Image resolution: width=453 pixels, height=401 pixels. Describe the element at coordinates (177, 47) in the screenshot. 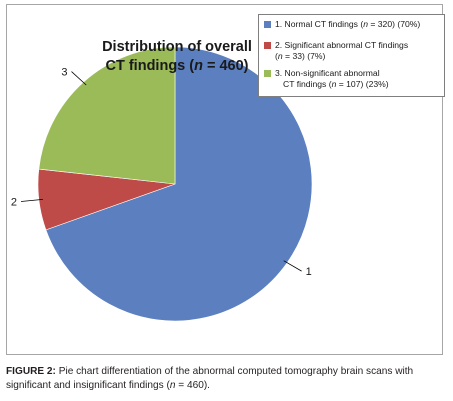

I see `chart-title-line1: Distribution of overall` at that location.